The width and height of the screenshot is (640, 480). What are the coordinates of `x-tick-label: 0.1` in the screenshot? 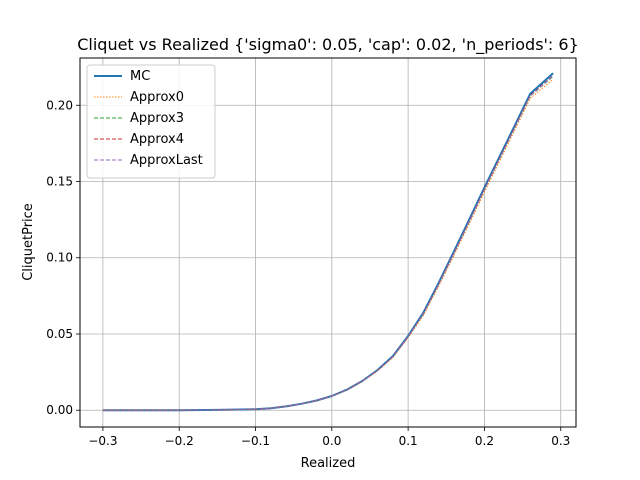 It's located at (408, 441).